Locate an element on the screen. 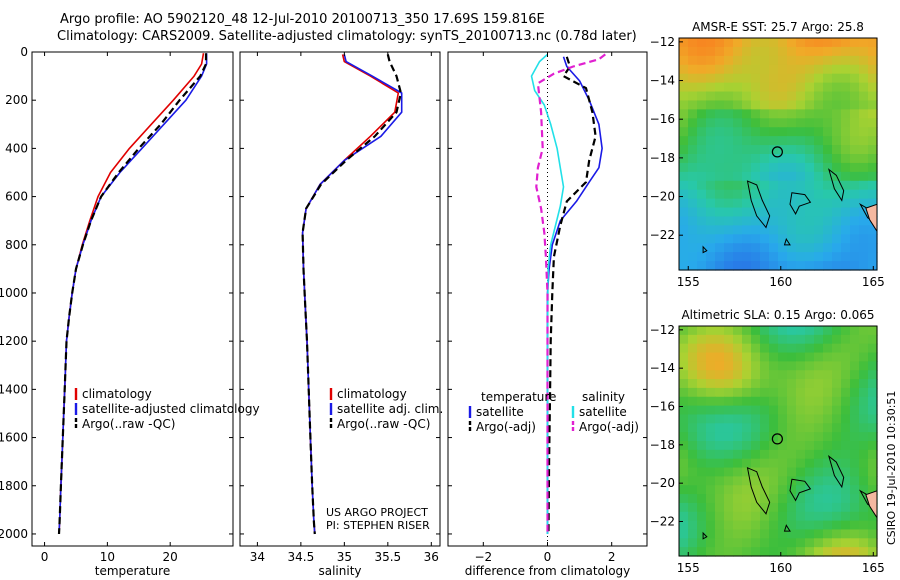  x-tick-label: 20 is located at coordinates (170, 557).